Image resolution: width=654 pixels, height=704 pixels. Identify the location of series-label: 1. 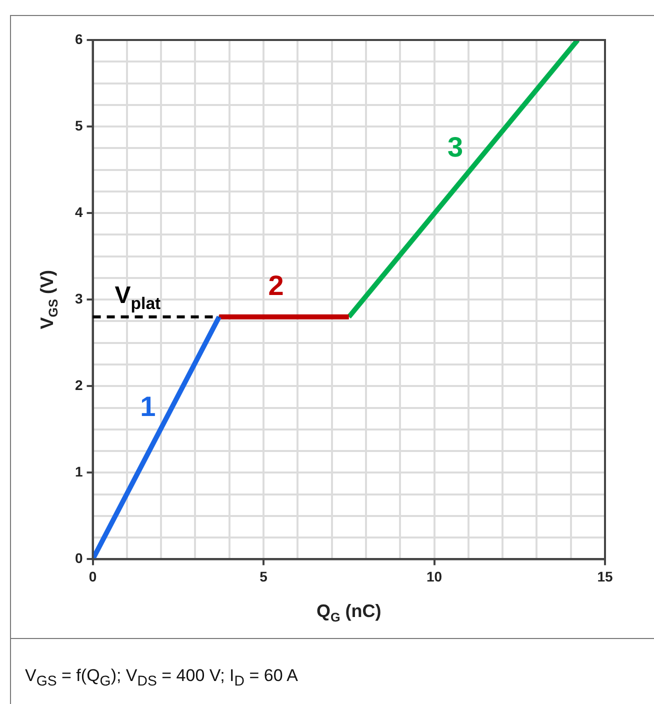
(148, 406).